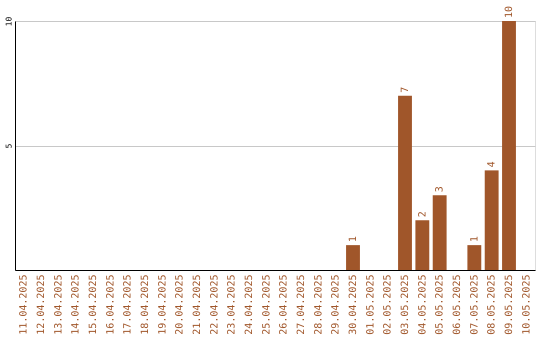 Image resolution: width=540 pixels, height=340 pixels. Describe the element at coordinates (492, 304) in the screenshot. I see `x-tick-label: 08.05.2025` at that location.